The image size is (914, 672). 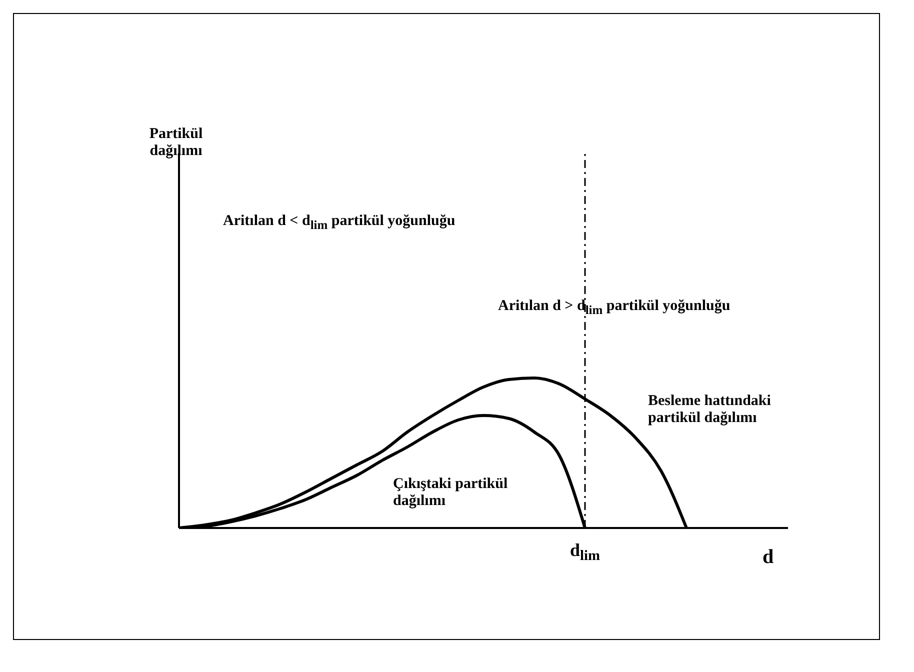 What do you see at coordinates (339, 223) in the screenshot?
I see `text: Aritılan d < d$_{lim}$ partikül yoğunluğu` at bounding box center [339, 223].